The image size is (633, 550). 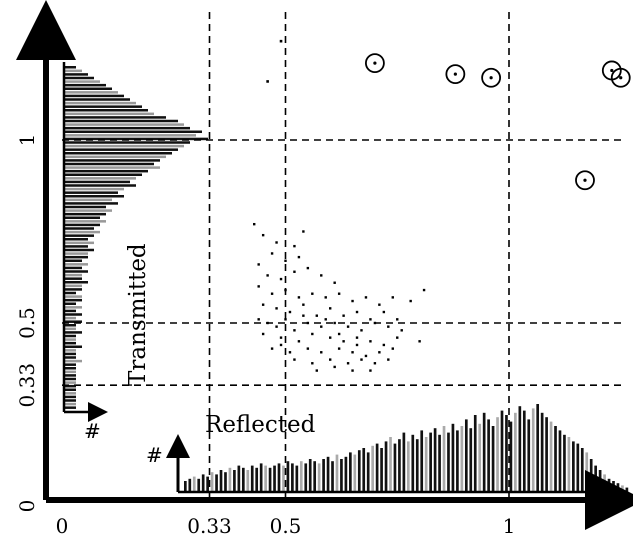 What do you see at coordinates (27, 506) in the screenshot?
I see `y-tick-label: 0` at bounding box center [27, 506].